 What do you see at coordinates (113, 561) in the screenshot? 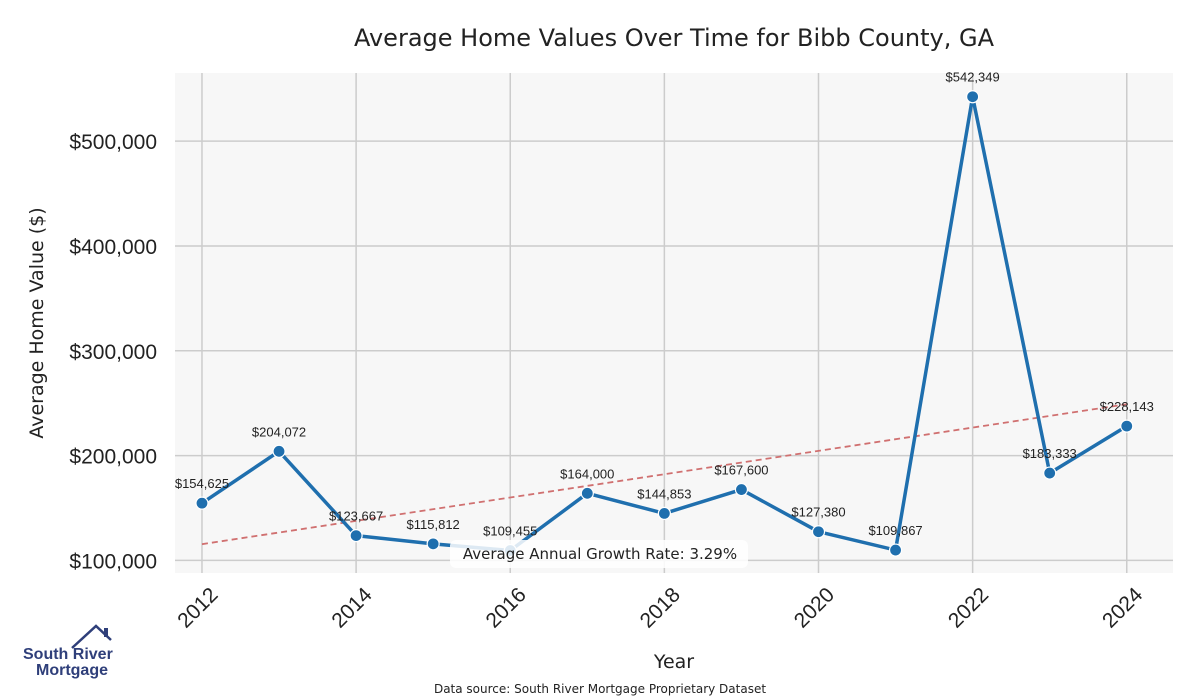
I see `y-tick-label: $100,000` at bounding box center [113, 561].